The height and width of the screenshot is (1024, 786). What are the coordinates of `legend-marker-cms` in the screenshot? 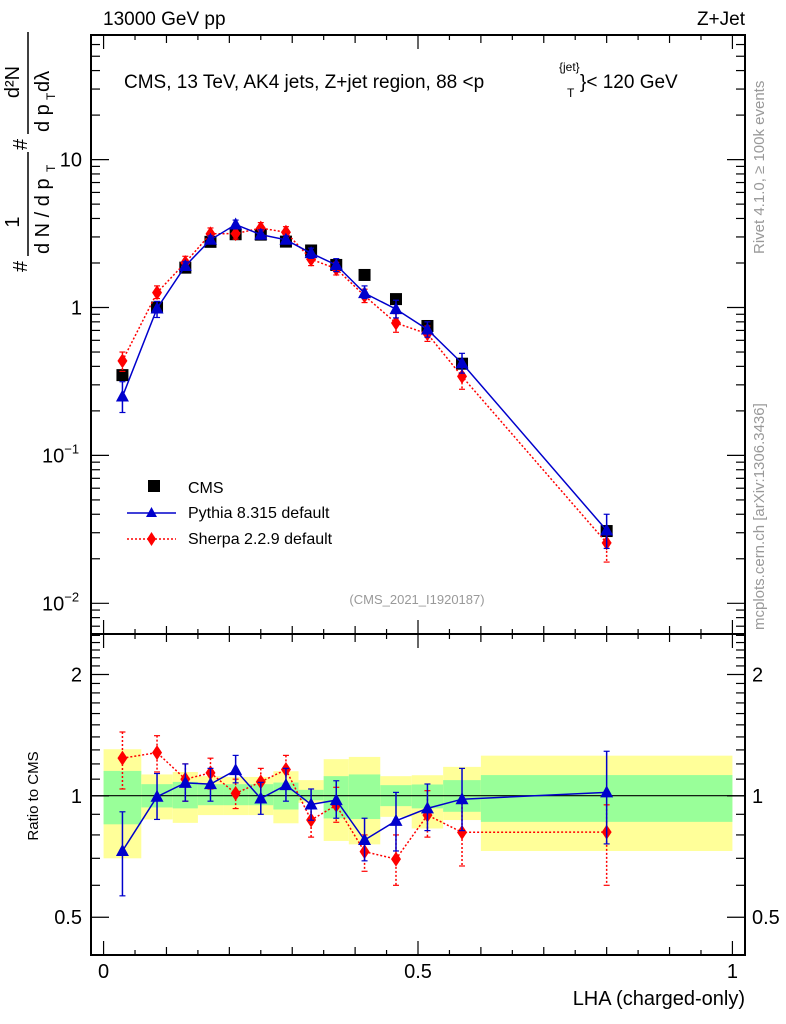 It's located at (154, 486).